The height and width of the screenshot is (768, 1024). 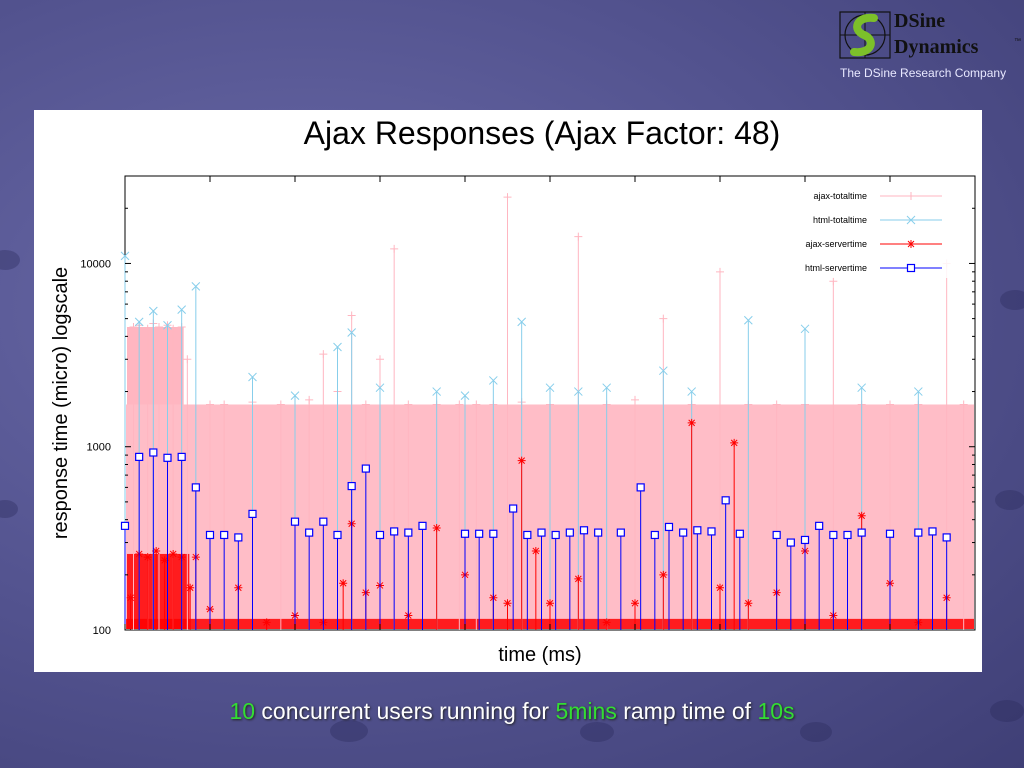 What do you see at coordinates (687, 711) in the screenshot?
I see `caption-text-2: ramp time of` at bounding box center [687, 711].